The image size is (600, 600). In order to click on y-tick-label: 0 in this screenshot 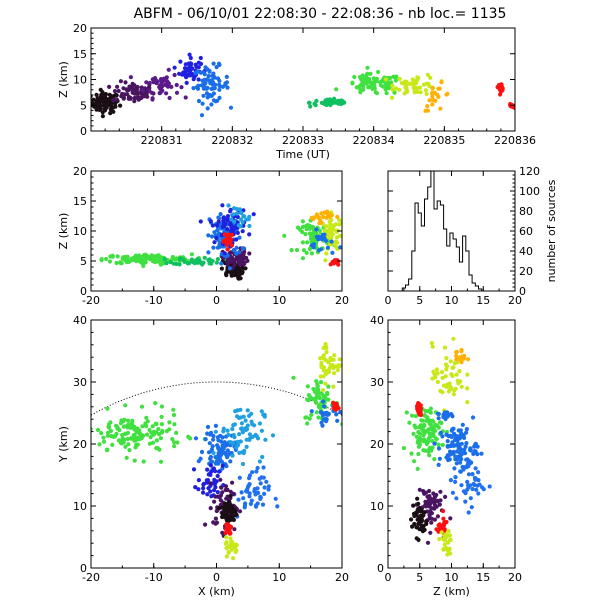, I will do `click(83, 131)`.